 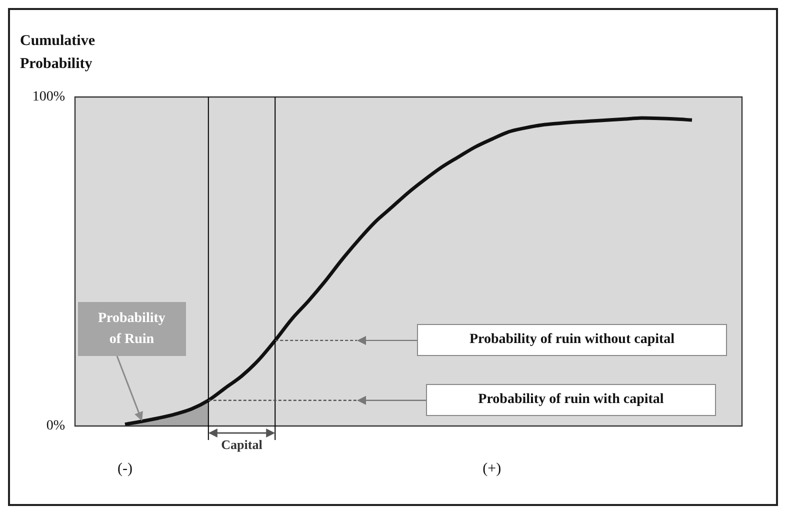 What do you see at coordinates (56, 426) in the screenshot?
I see `y-tick-label: 0%` at bounding box center [56, 426].